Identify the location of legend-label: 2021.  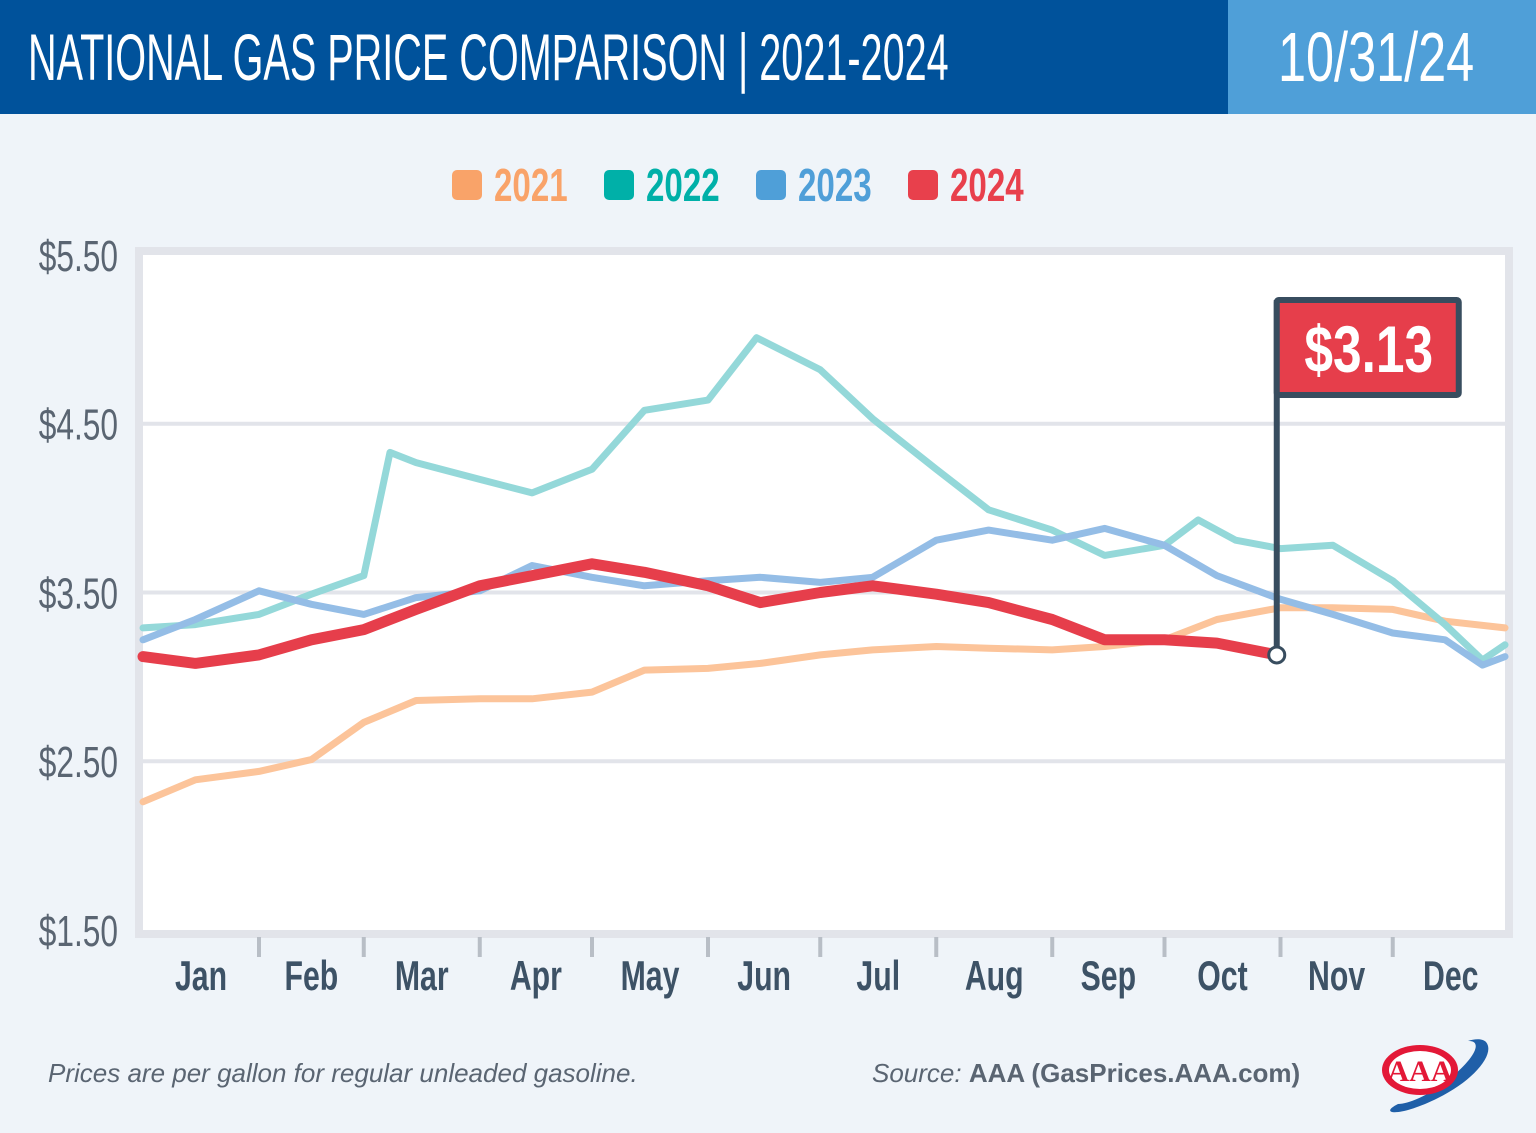
(531, 185).